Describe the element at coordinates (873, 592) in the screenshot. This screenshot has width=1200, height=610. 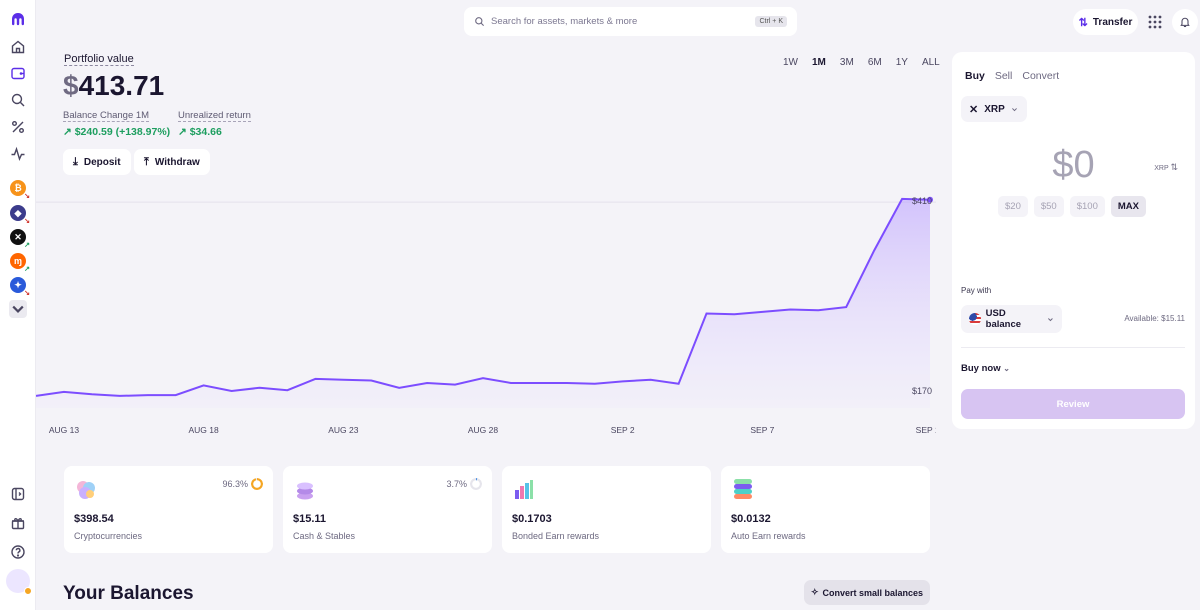
I see `convert-small-balances-label: Convert small balances` at that location.